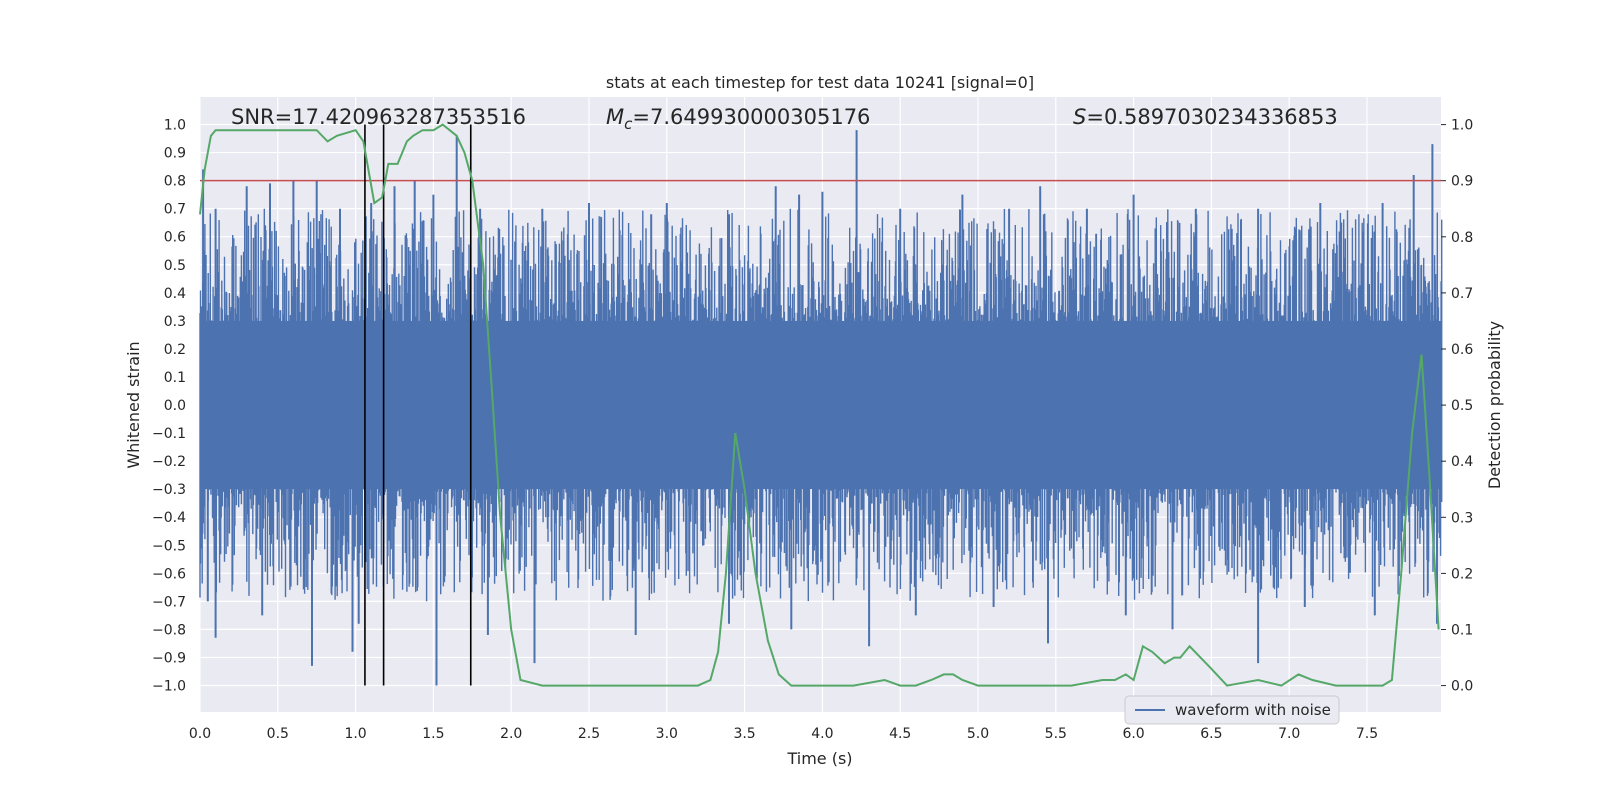  What do you see at coordinates (169, 518) in the screenshot?
I see `y-tick-label: −0.4` at bounding box center [169, 518].